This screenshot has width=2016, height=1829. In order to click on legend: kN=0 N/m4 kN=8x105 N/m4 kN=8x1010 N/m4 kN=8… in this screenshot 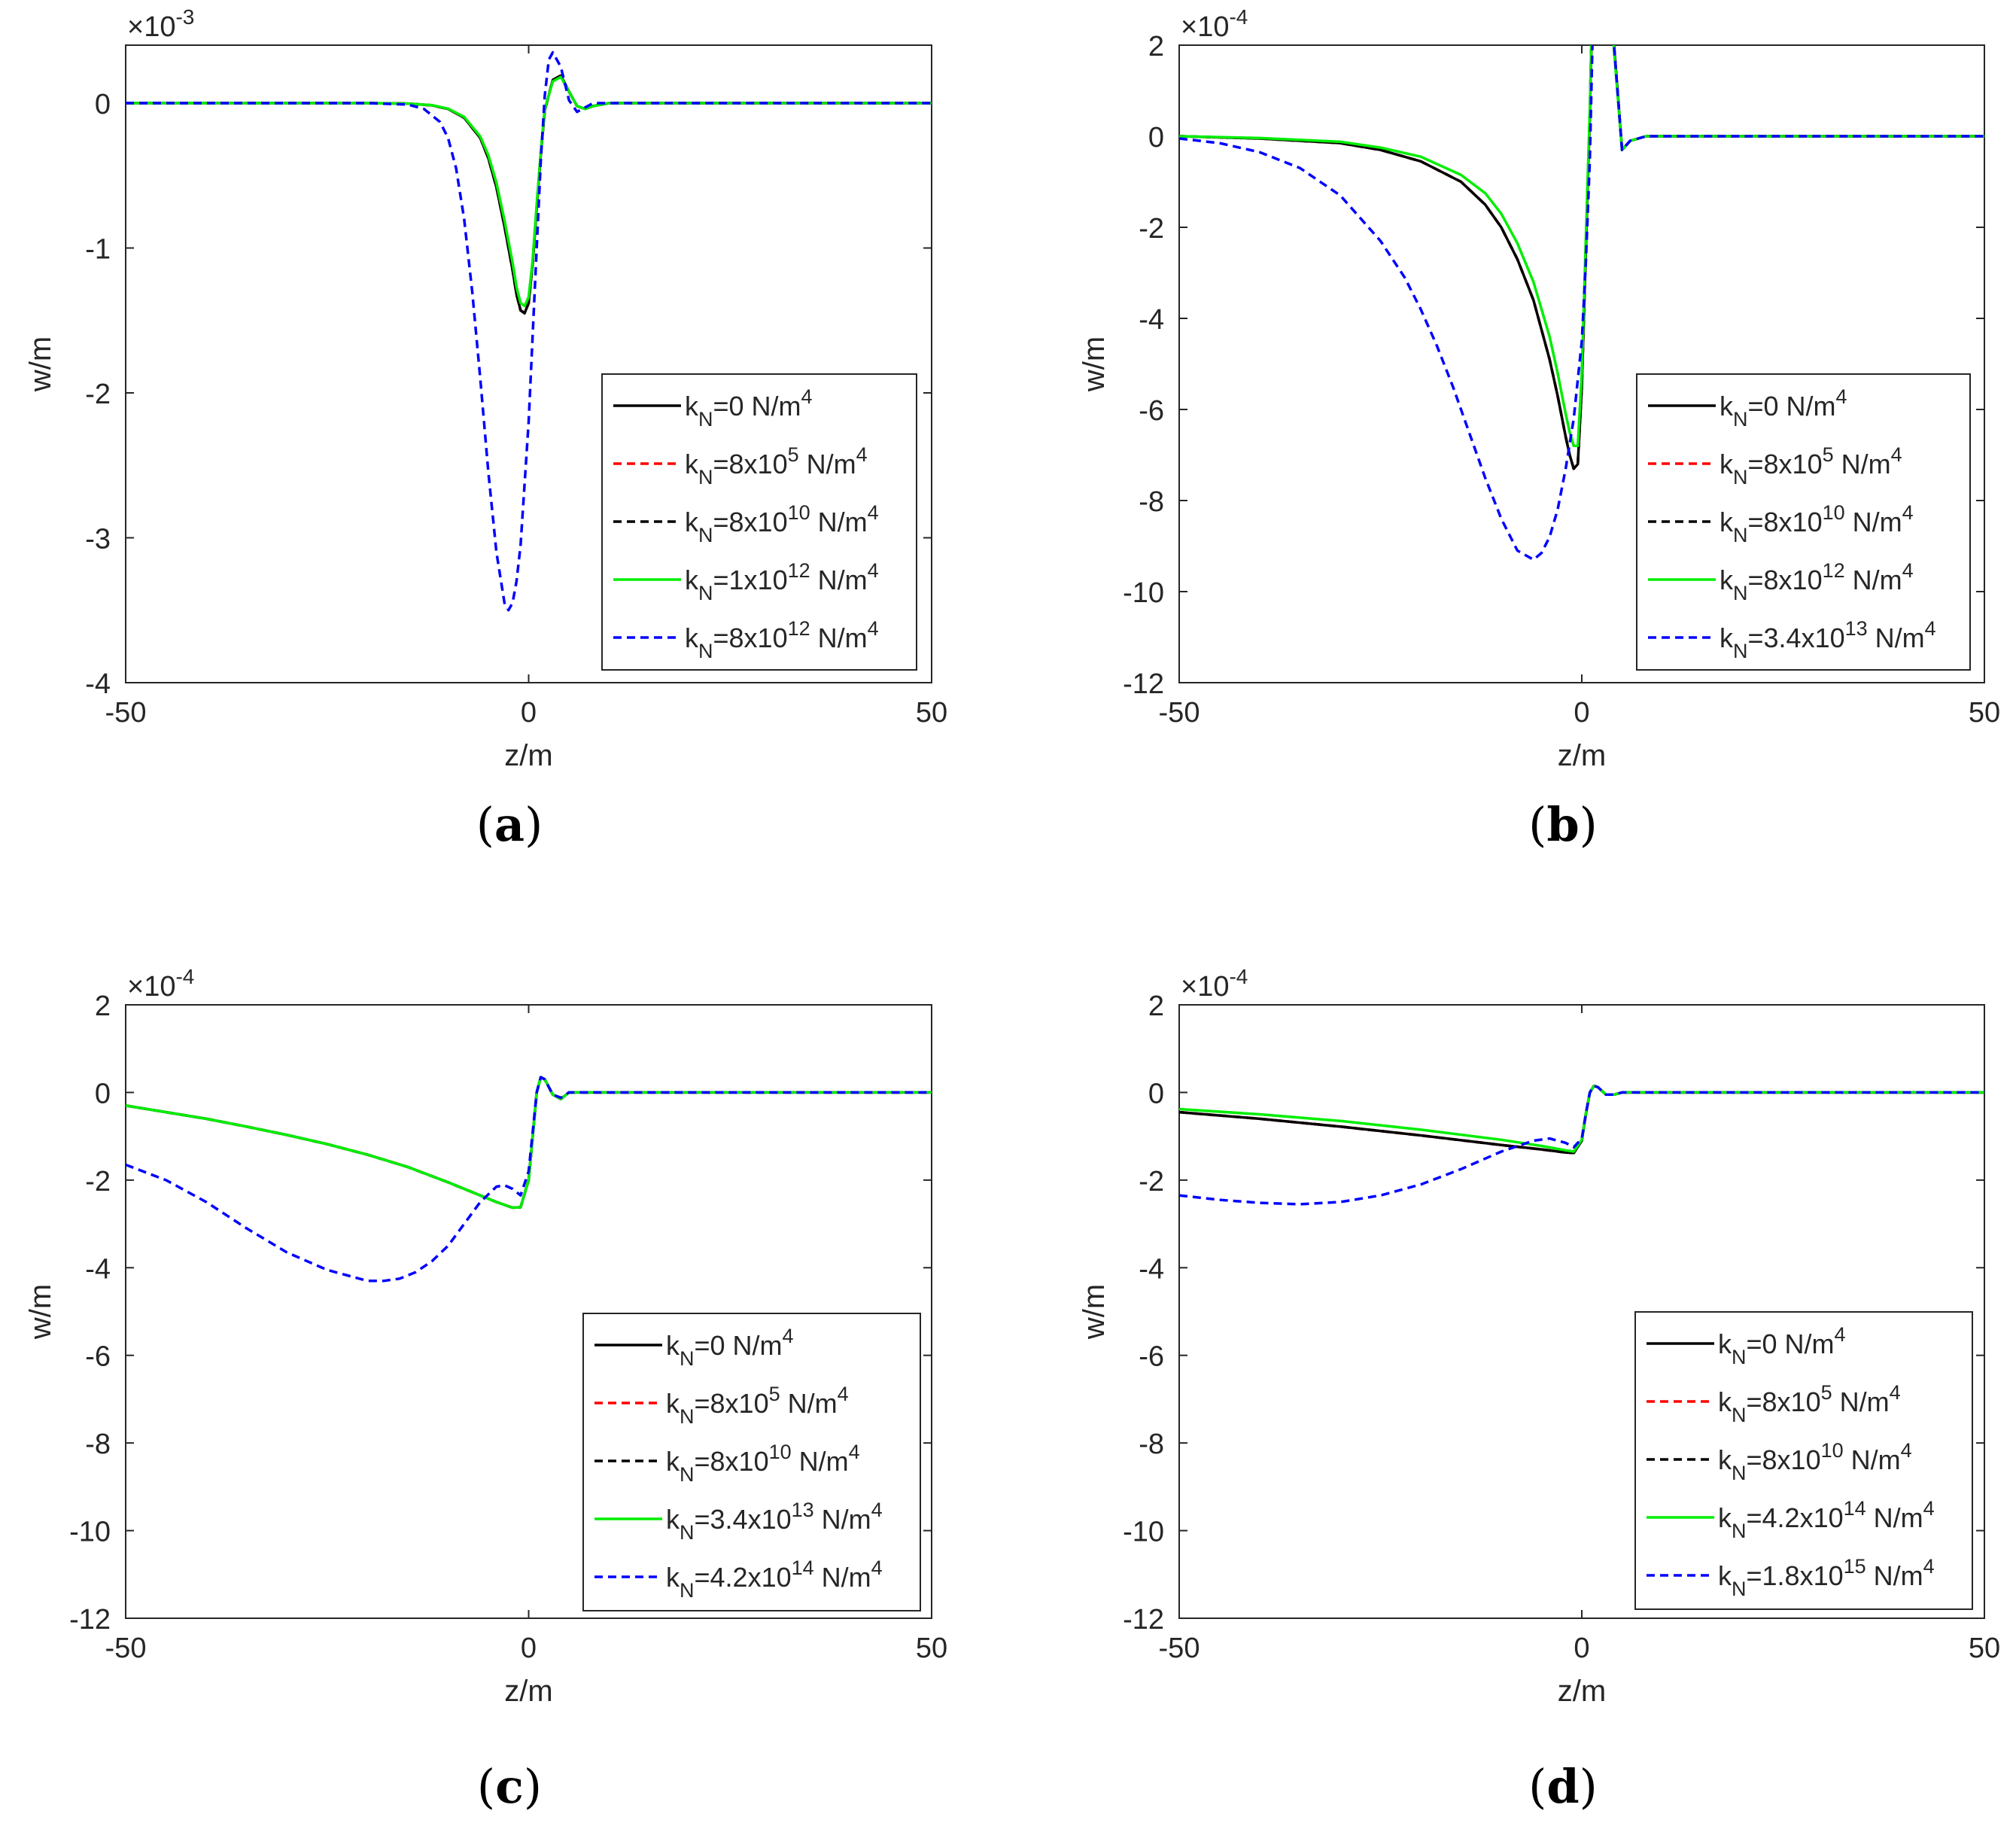, I will do `click(1803, 522)`.